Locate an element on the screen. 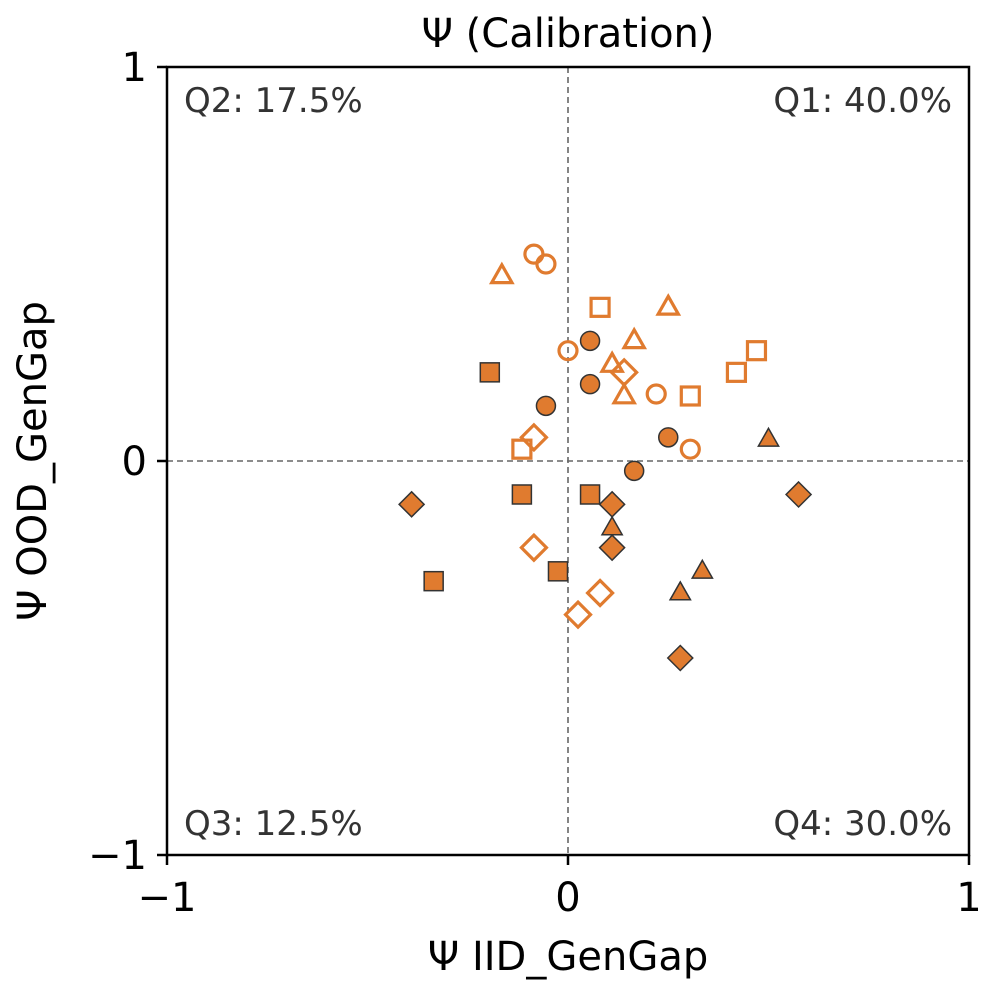 The height and width of the screenshot is (997, 997). series-diamond-filled is located at coordinates (605, 576).